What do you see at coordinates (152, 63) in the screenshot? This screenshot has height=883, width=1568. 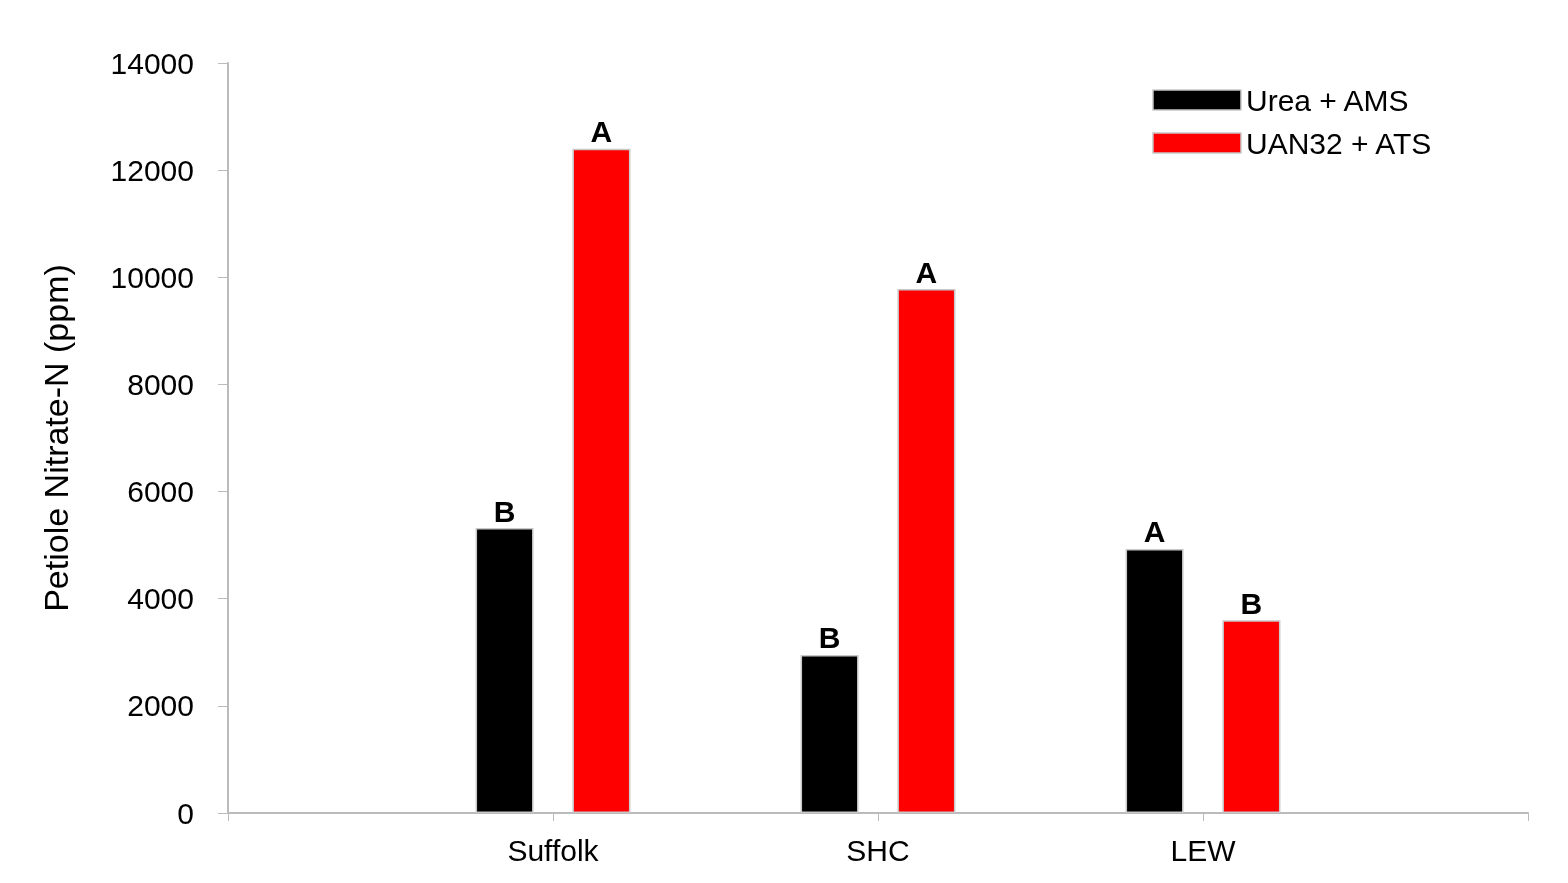 I see `y-tick-label: 14000` at bounding box center [152, 63].